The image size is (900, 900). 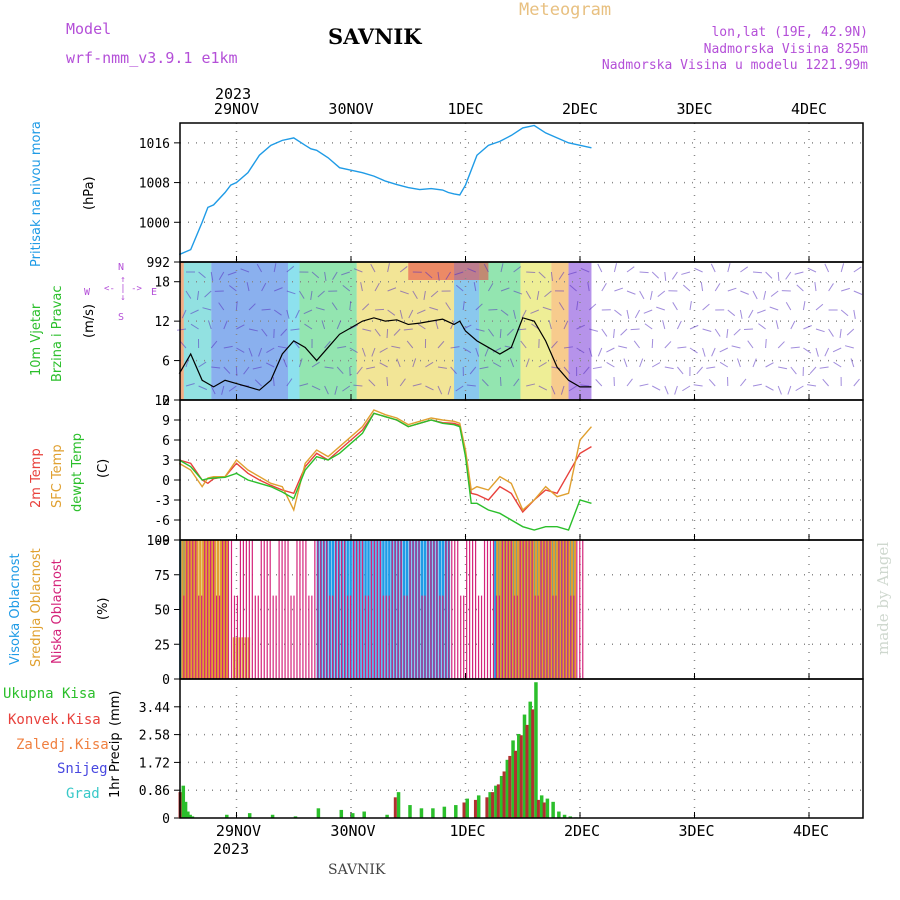 What do you see at coordinates (385, 463) in the screenshot?
I see `temp-2m-line` at bounding box center [385, 463].